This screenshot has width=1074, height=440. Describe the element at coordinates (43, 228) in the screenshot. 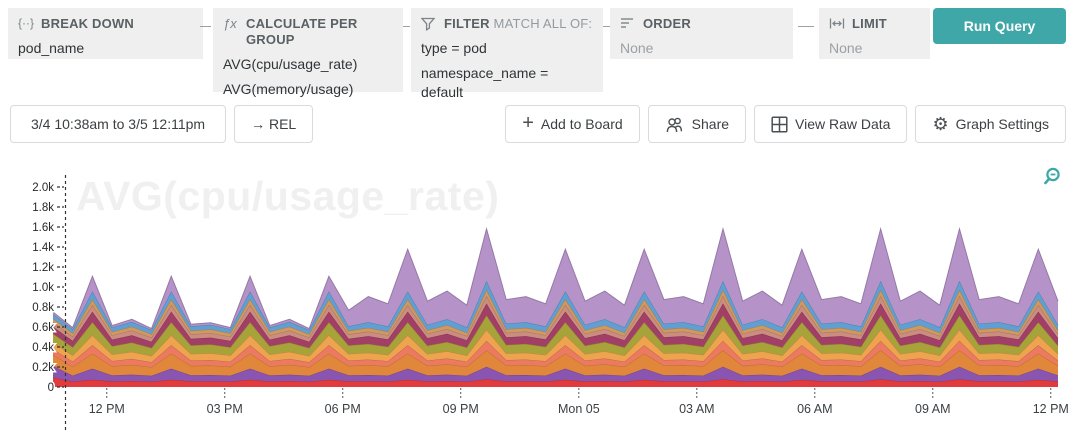

I see `y-tick-label: 1.6k` at that location.